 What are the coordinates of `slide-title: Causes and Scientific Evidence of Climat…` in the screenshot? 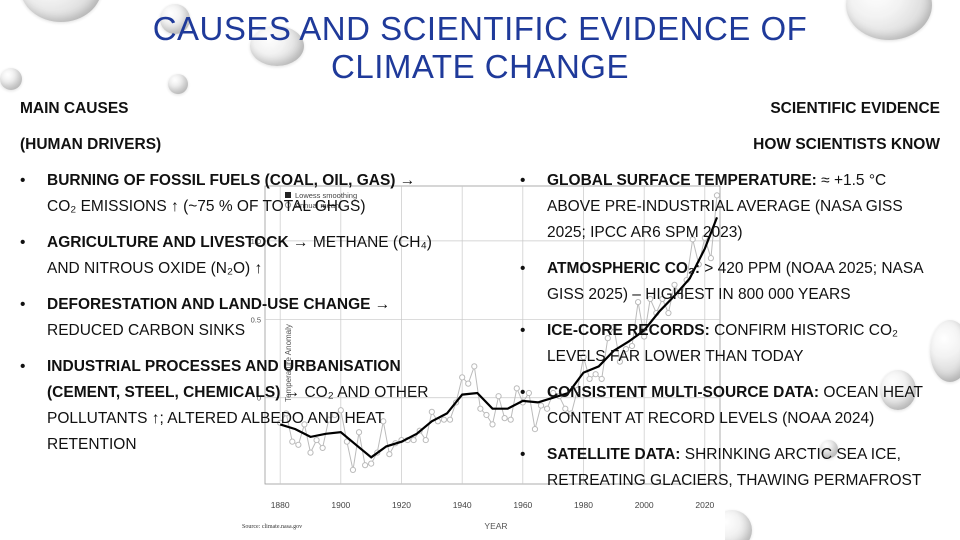 It's located at (480, 48).